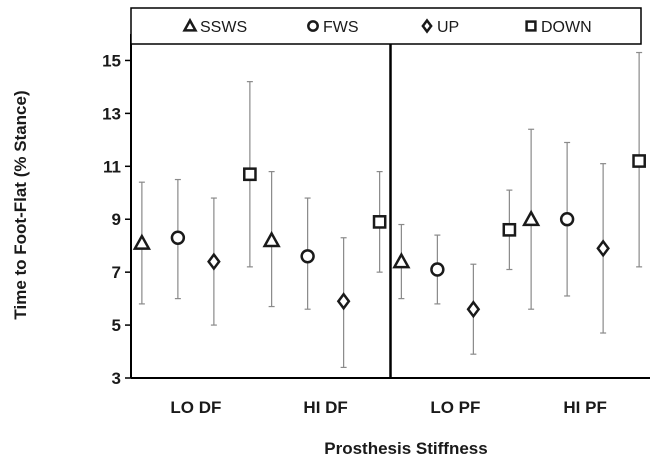 This screenshot has height=464, width=657. Describe the element at coordinates (116, 325) in the screenshot. I see `y-tick-label: 5` at that location.